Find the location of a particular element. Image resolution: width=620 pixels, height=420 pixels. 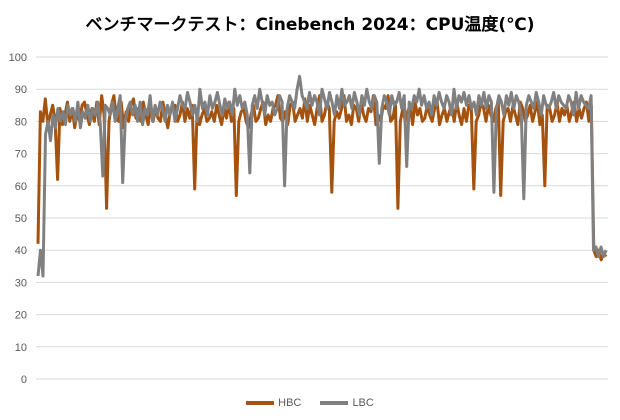

legend-label-lbc: LBC is located at coordinates (363, 403).